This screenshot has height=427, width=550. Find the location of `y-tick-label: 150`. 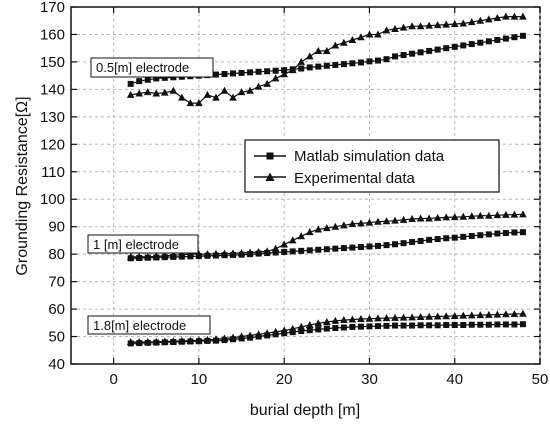

y-tick-label: 150 is located at coordinates (52, 62).